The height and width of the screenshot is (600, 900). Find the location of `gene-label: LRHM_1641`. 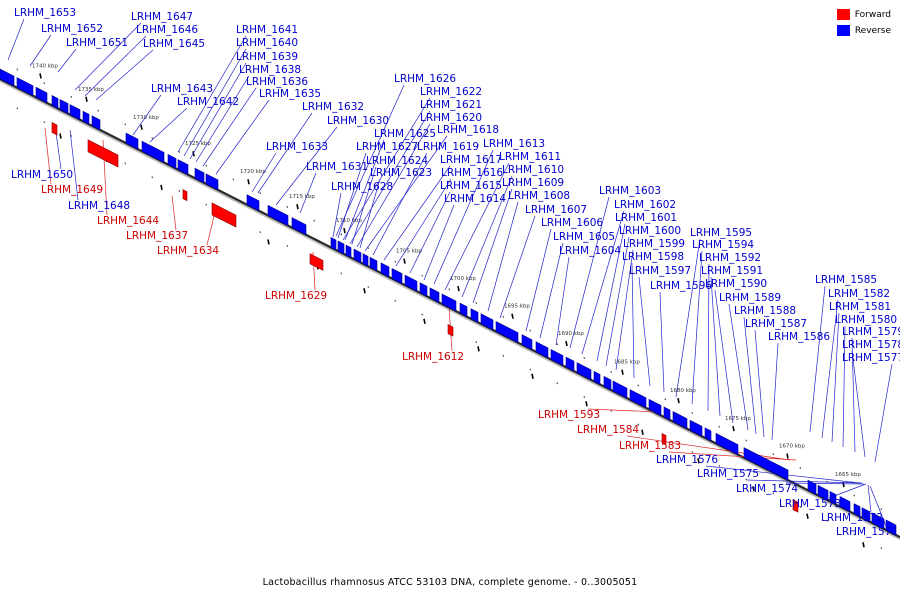

gene-label: LRHM_1641 is located at coordinates (267, 30).